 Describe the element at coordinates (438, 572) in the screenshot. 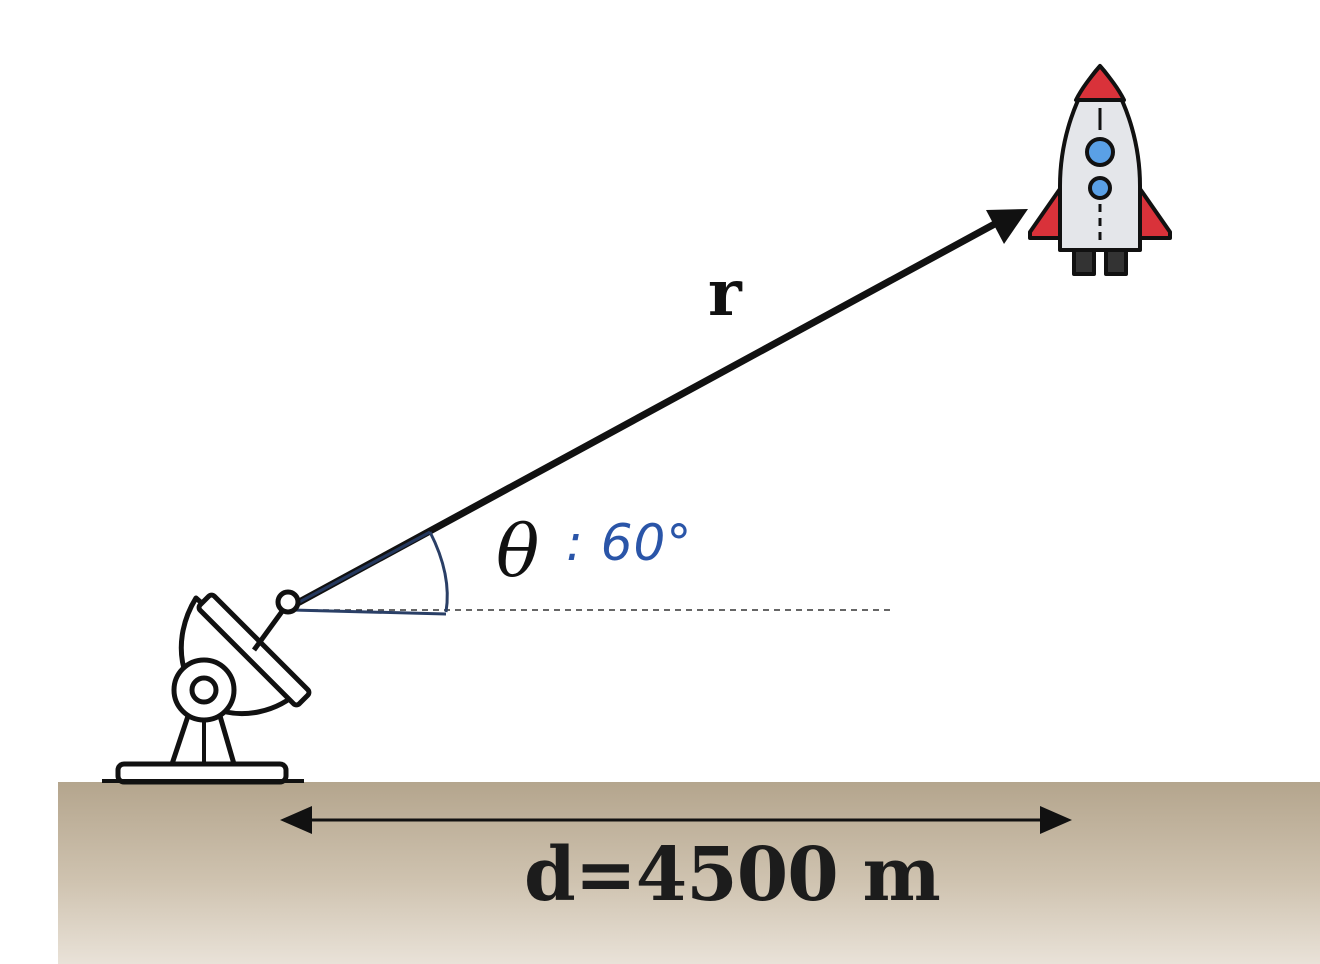

I see `angle-arc` at that location.